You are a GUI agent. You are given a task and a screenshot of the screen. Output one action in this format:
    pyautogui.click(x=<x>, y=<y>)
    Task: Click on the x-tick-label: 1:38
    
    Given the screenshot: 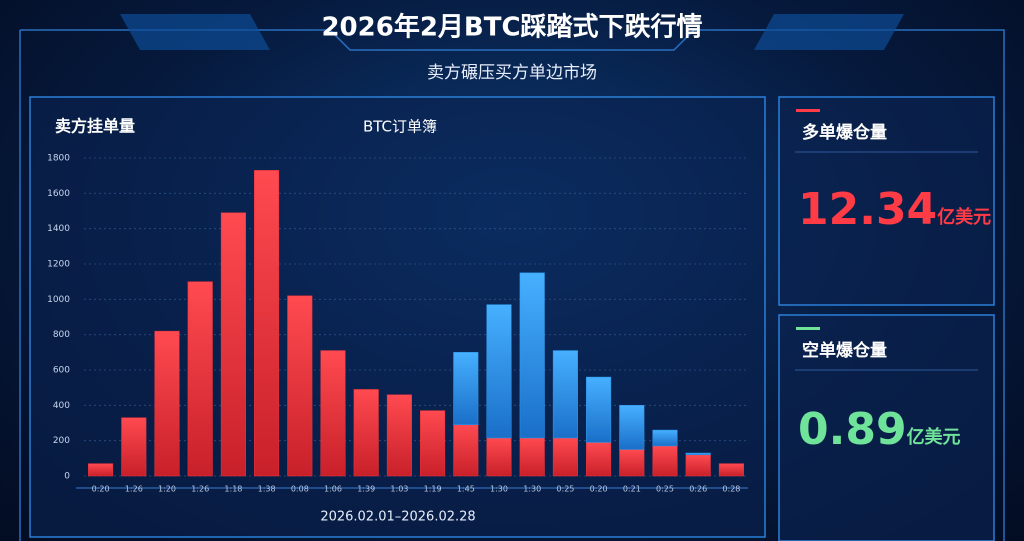 What is the action you would take?
    pyautogui.click(x=267, y=489)
    